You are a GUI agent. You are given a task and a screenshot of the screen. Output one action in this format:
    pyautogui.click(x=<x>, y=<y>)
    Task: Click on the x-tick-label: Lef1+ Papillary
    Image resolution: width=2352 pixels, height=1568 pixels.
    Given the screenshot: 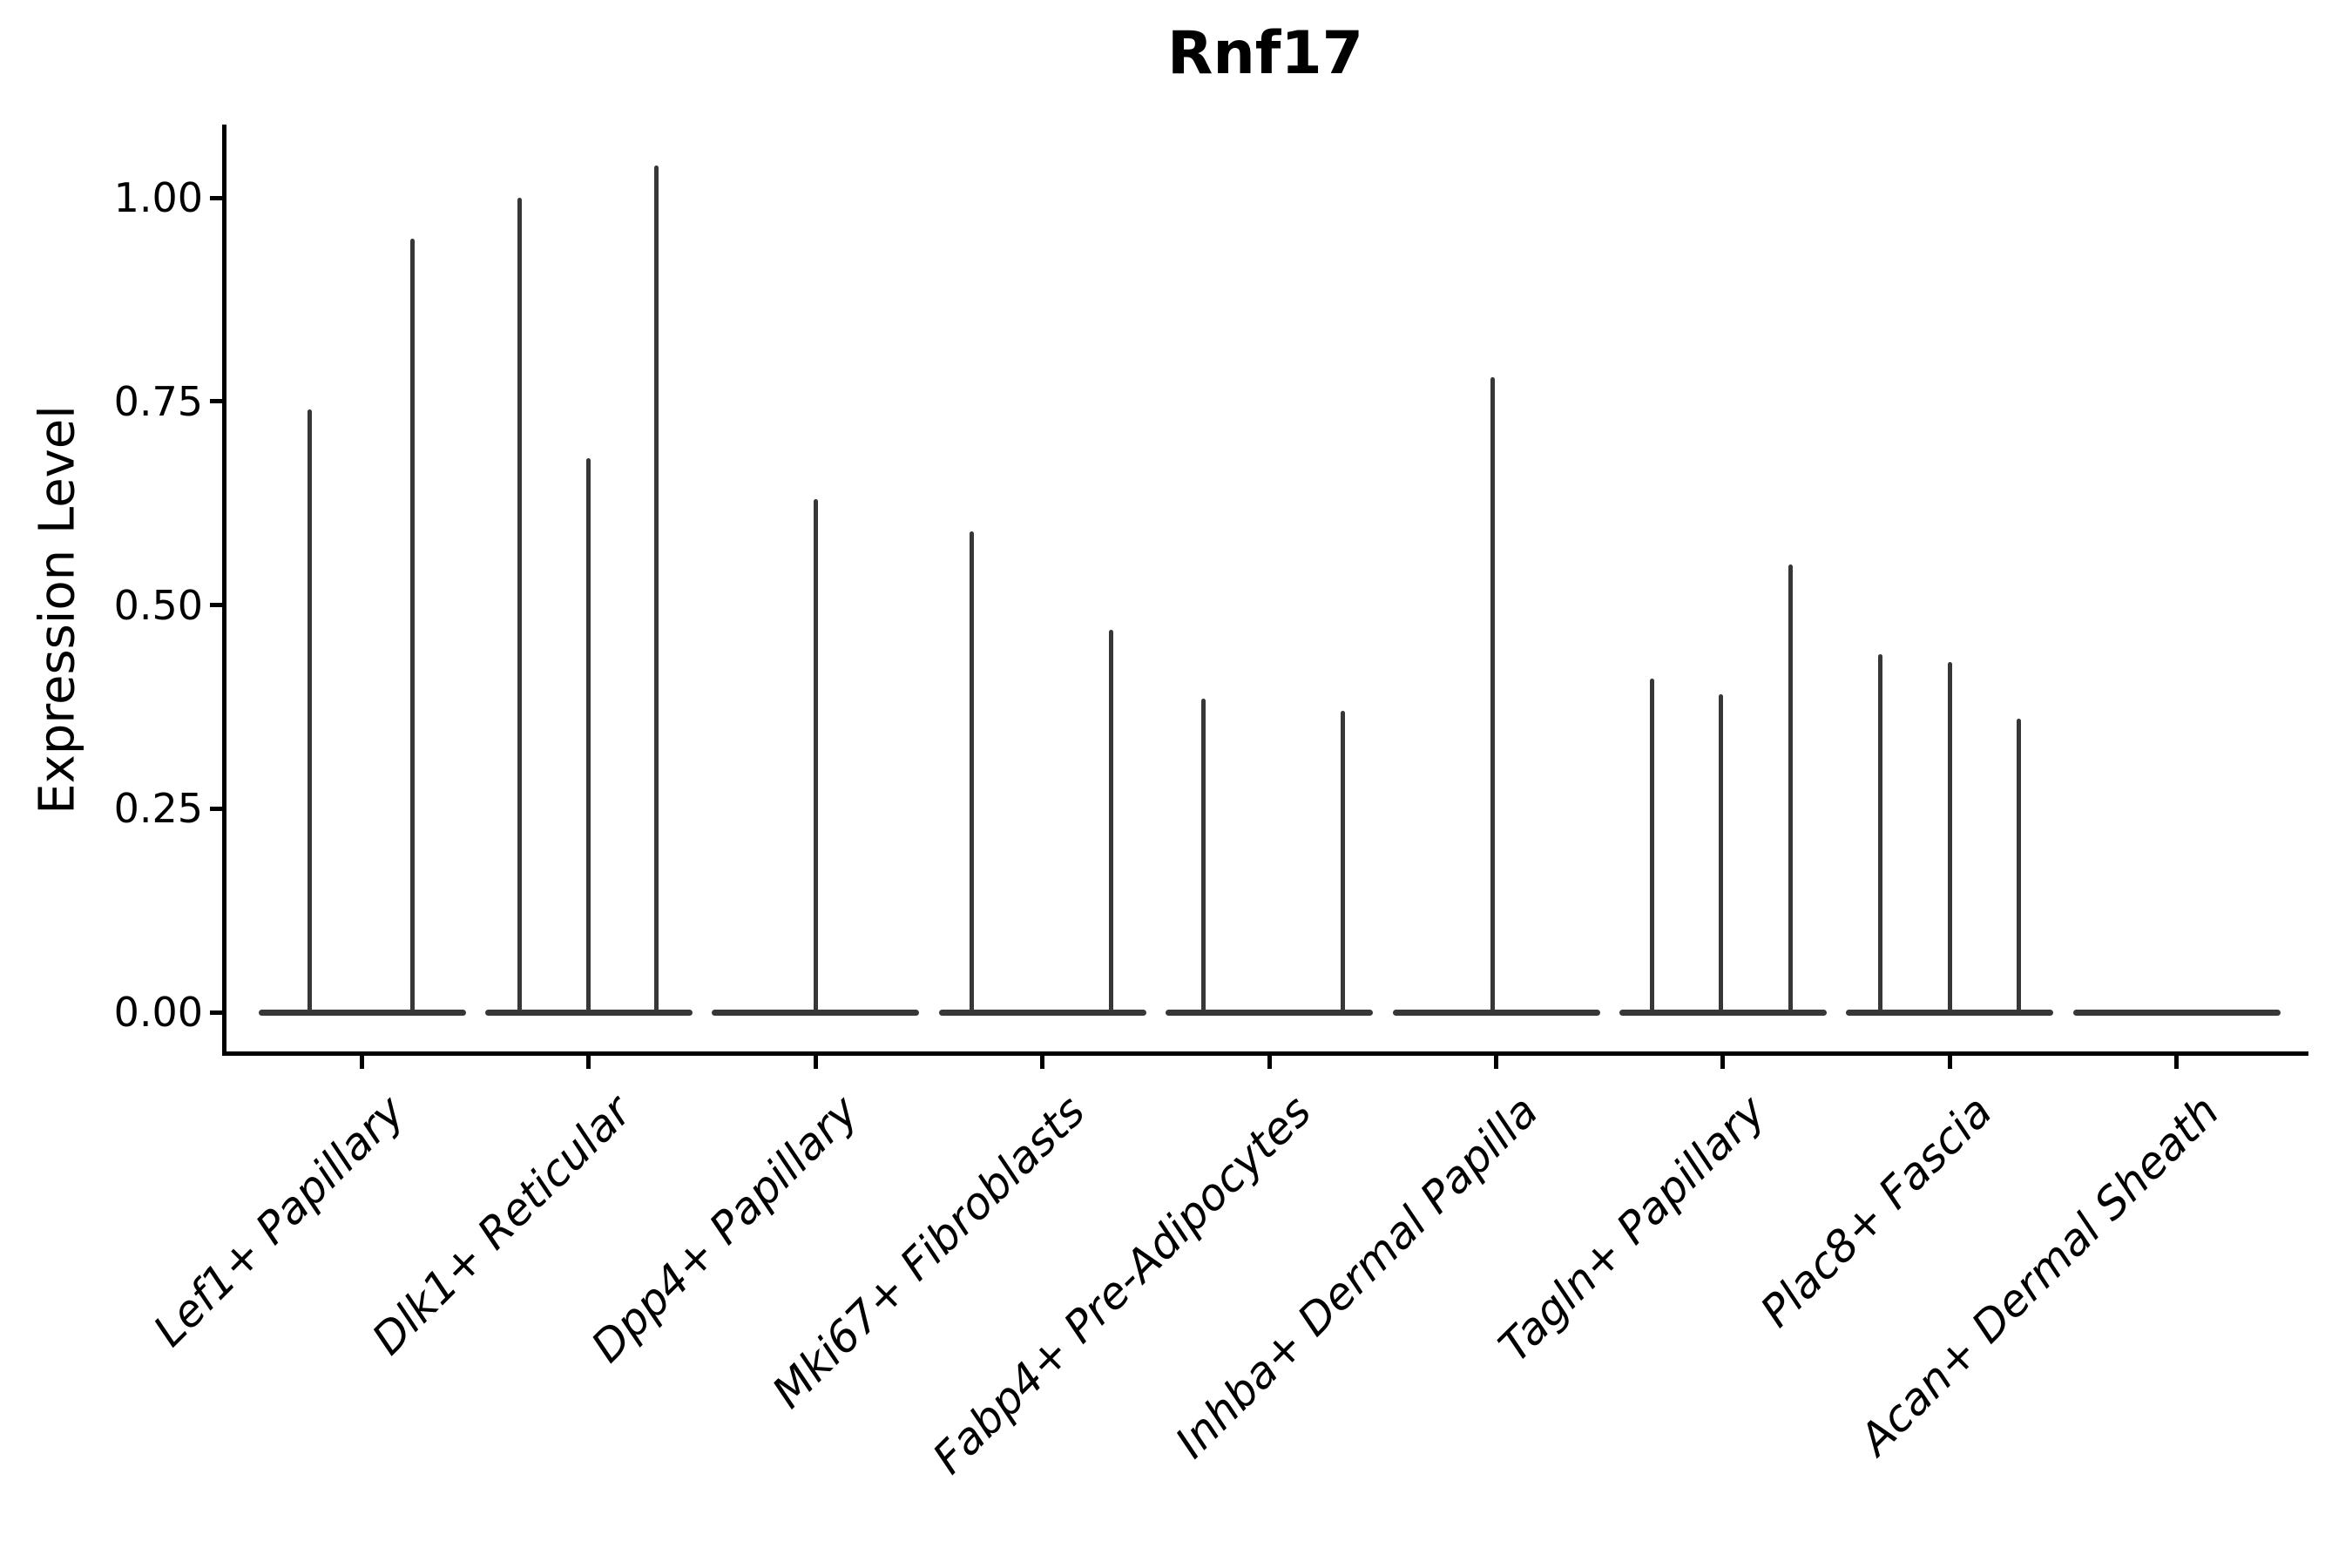 What is the action you would take?
    pyautogui.click(x=279, y=1221)
    